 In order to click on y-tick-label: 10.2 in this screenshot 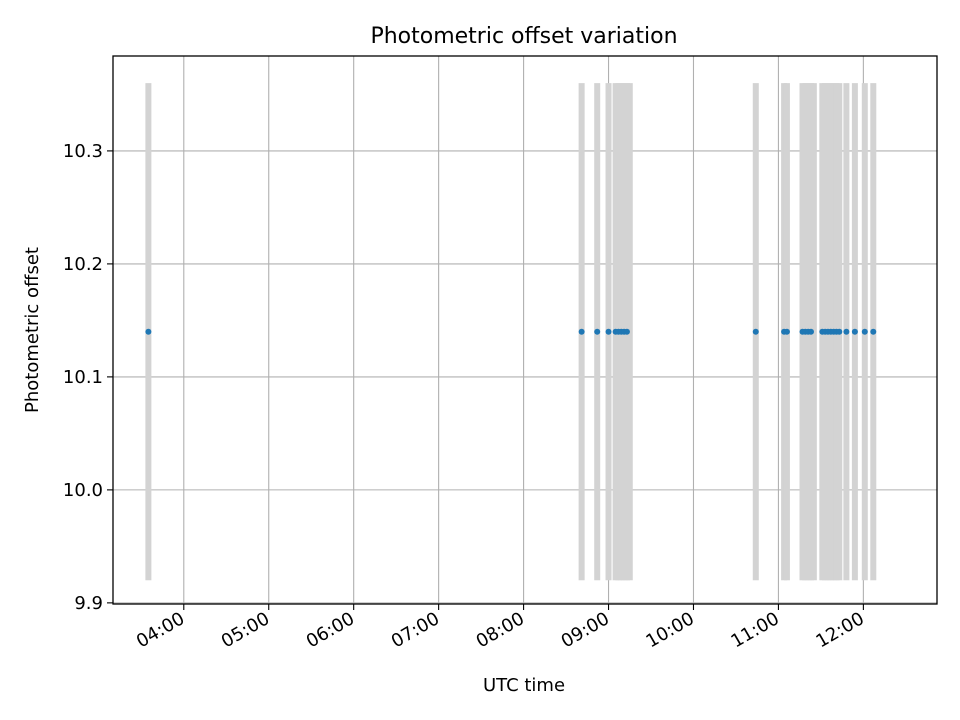, I will do `click(83, 264)`.